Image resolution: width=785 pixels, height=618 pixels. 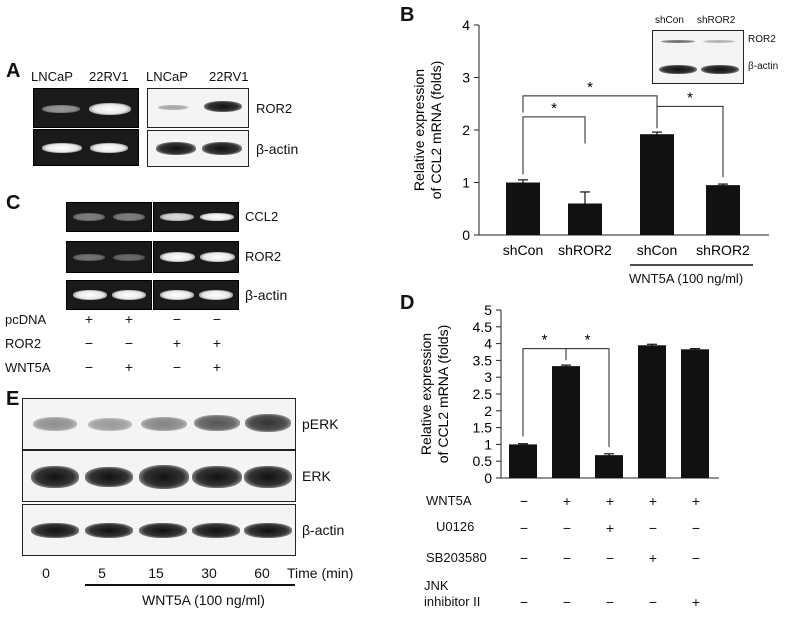 I want to click on c-gel-actin-right, so click(x=196, y=295).